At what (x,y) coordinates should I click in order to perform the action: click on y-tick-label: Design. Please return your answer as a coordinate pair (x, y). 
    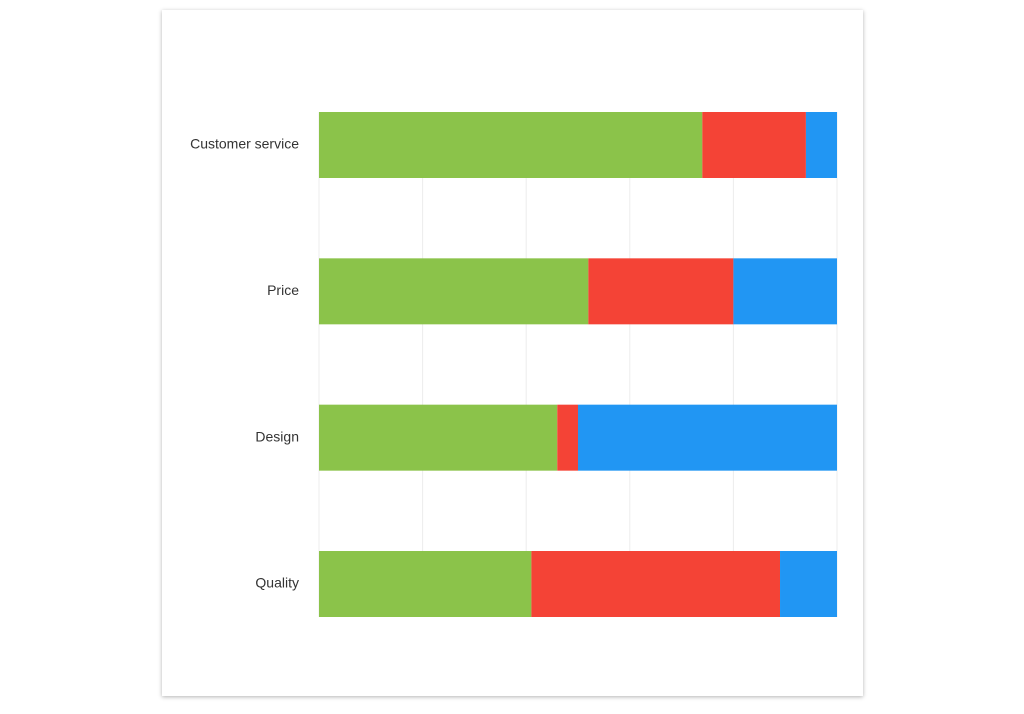
    Looking at the image, I should click on (277, 436).